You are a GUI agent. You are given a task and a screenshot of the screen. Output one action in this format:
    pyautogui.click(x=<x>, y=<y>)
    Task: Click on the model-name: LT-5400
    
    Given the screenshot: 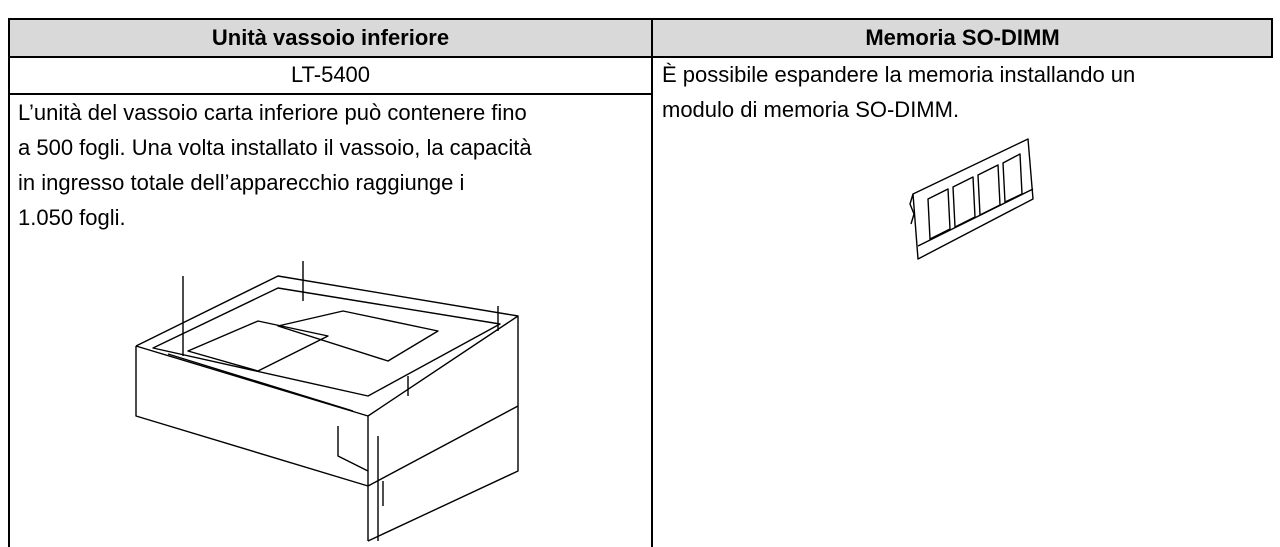 What is the action you would take?
    pyautogui.click(x=330, y=74)
    